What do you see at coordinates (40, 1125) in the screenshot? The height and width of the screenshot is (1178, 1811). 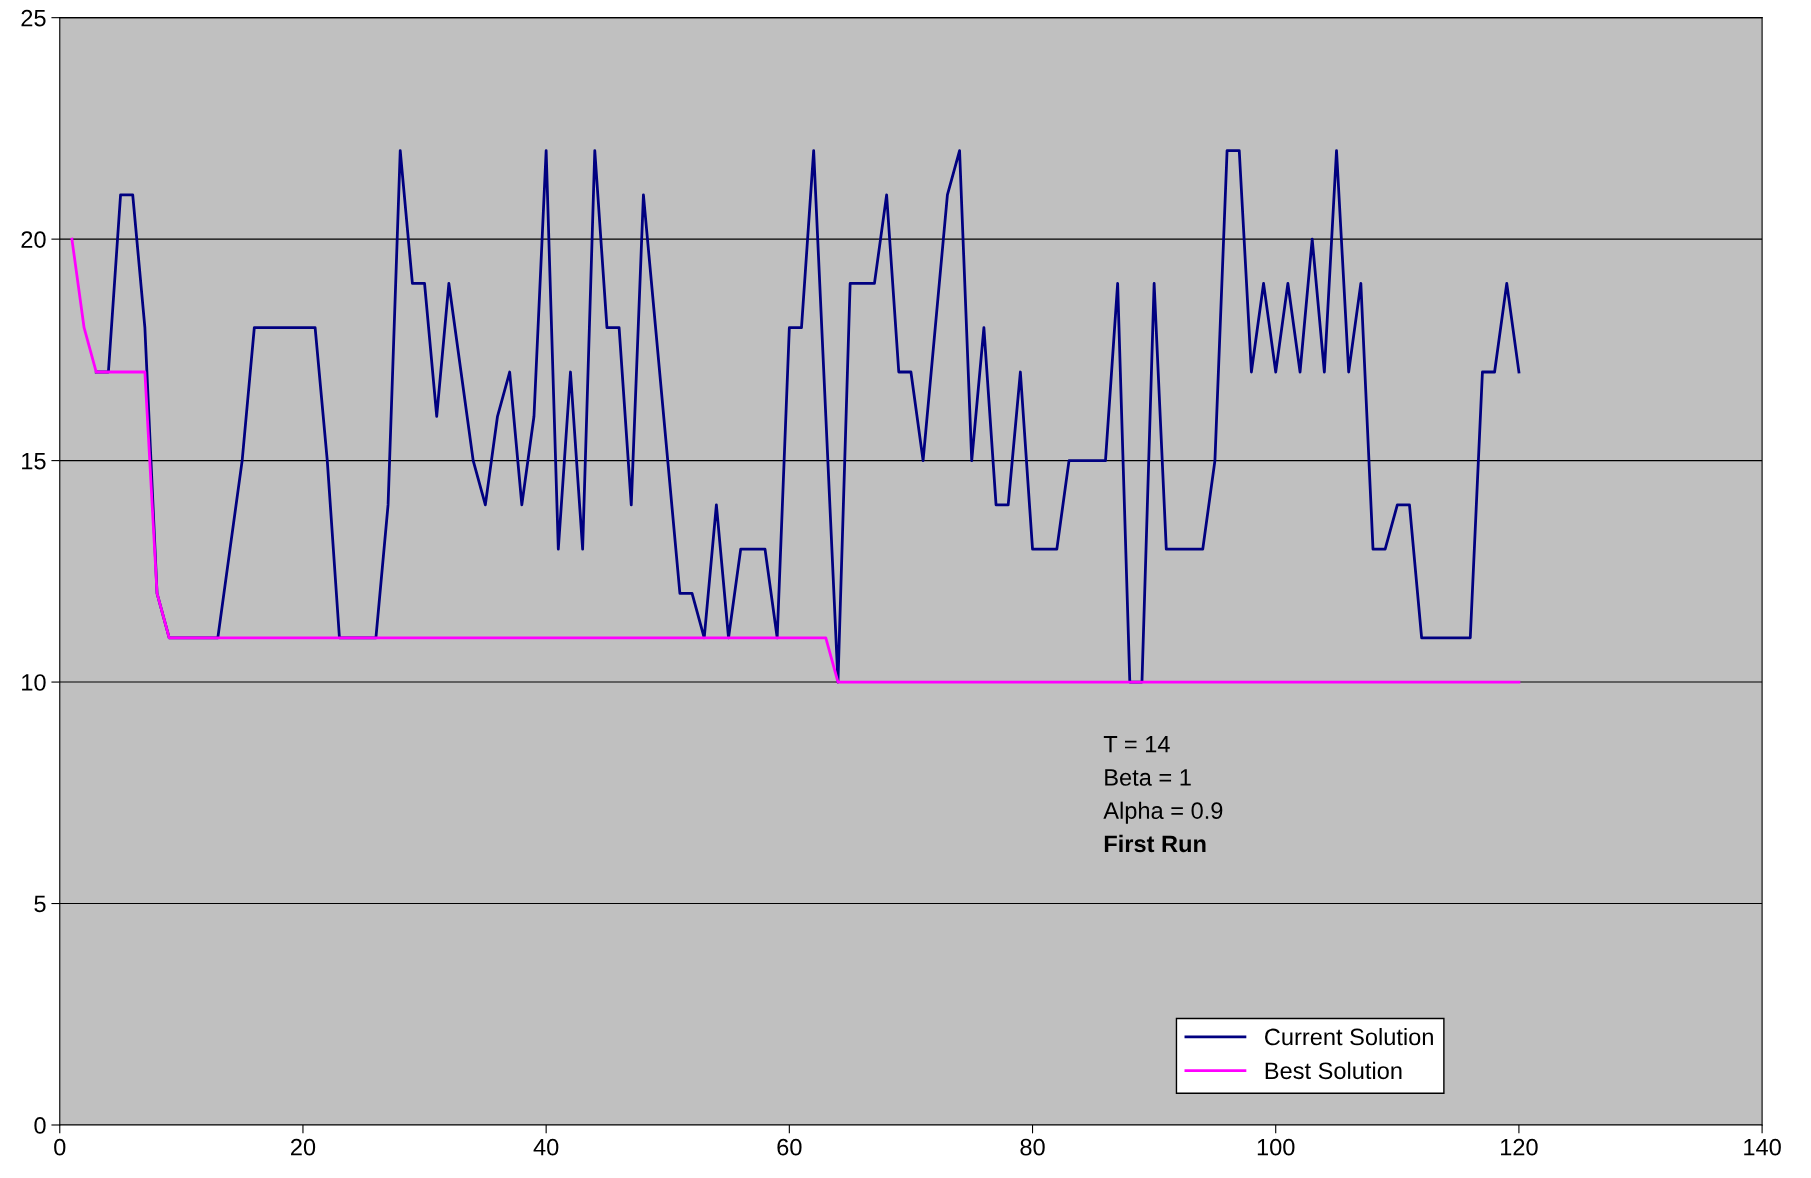 I see `y-tick-label: 0` at bounding box center [40, 1125].